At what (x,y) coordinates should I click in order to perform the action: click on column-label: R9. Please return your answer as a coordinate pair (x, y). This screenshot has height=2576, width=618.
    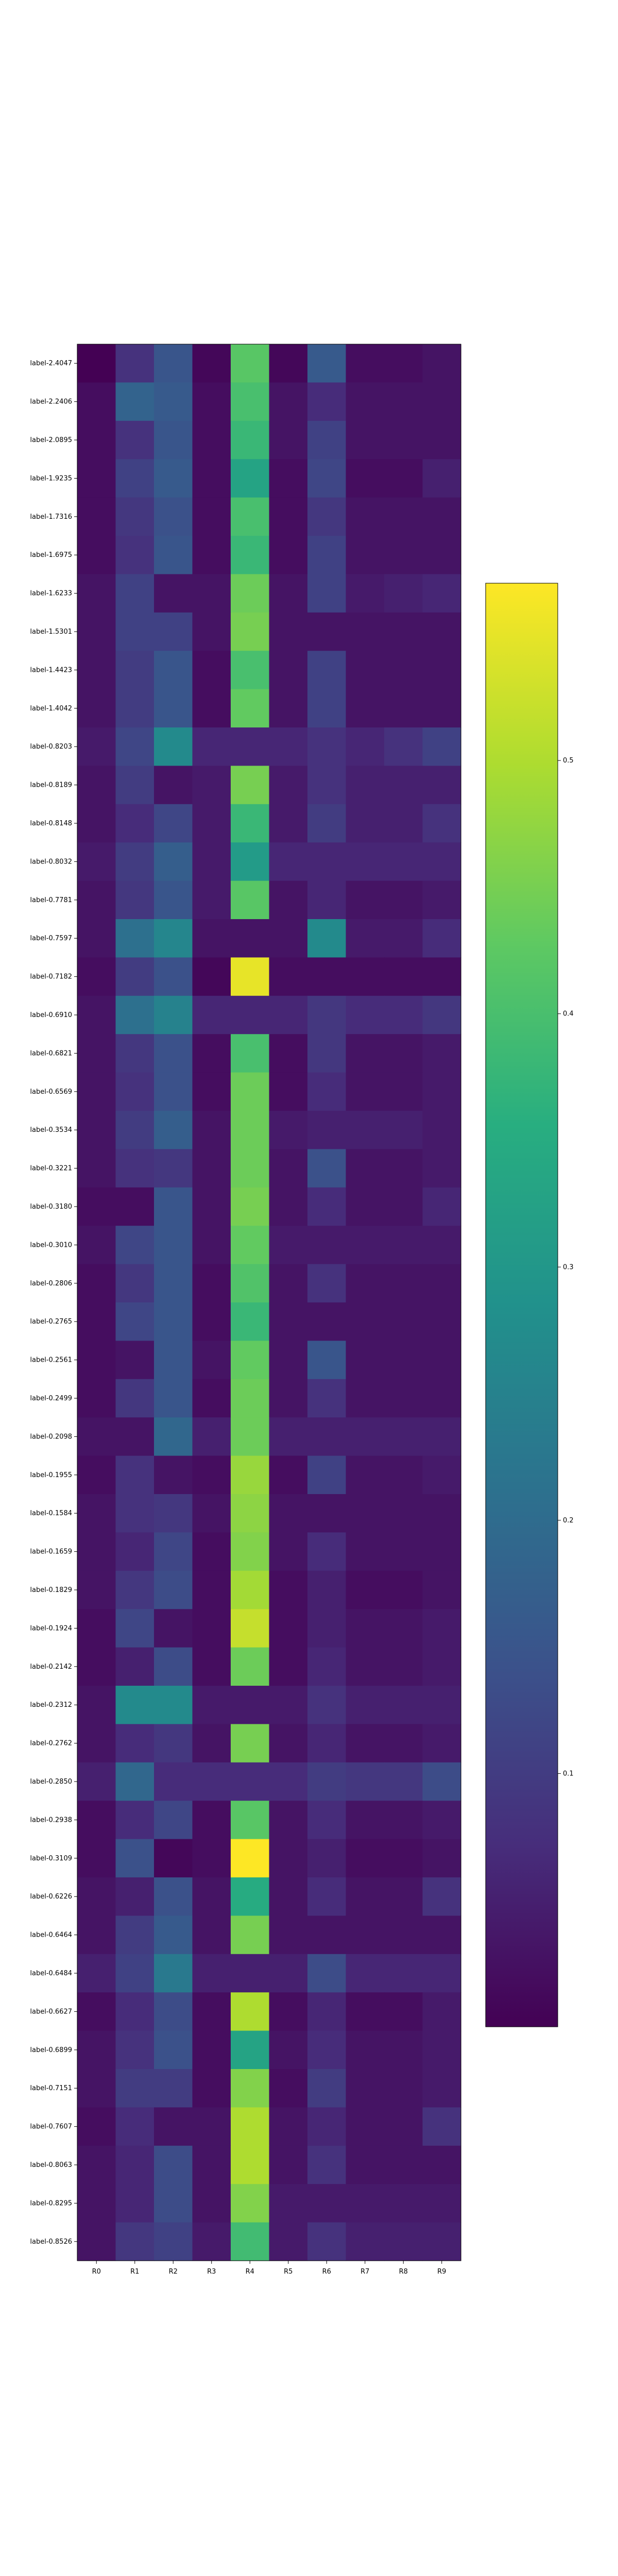
    Looking at the image, I should click on (441, 2272).